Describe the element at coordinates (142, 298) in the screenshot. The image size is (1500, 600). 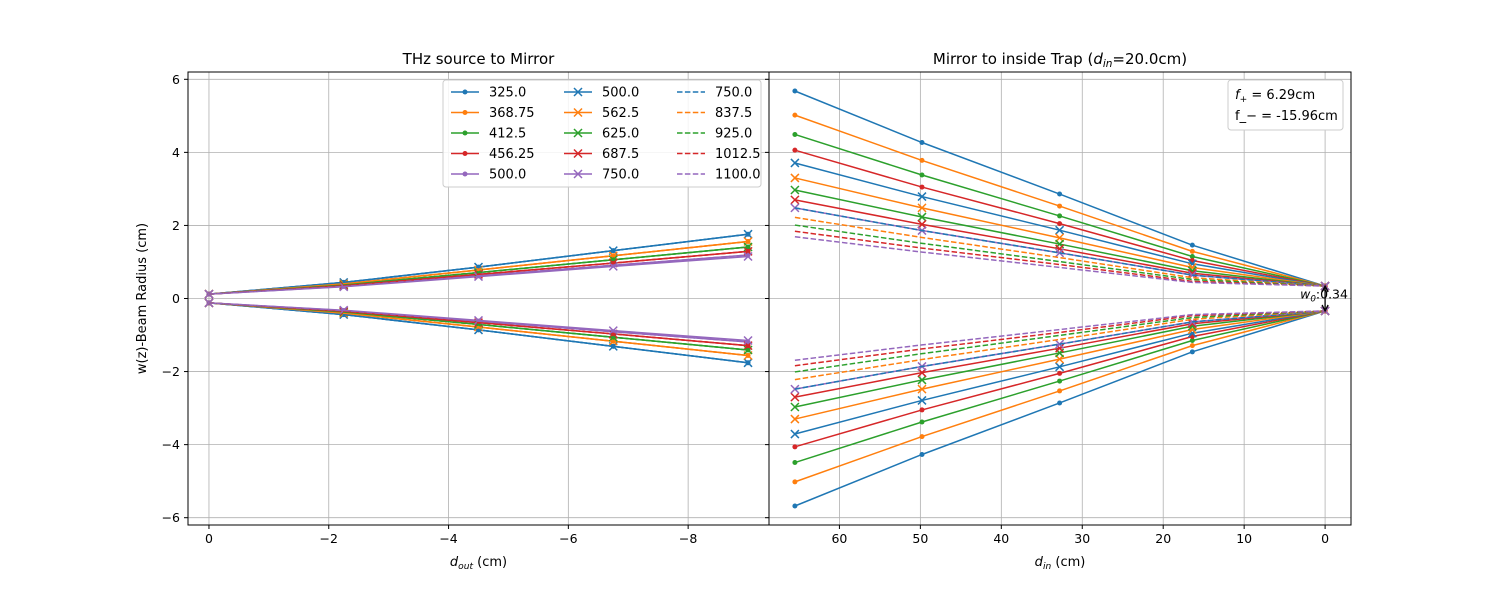
I see `y-axis-label: w(z)-Beam Radius (cm)` at that location.